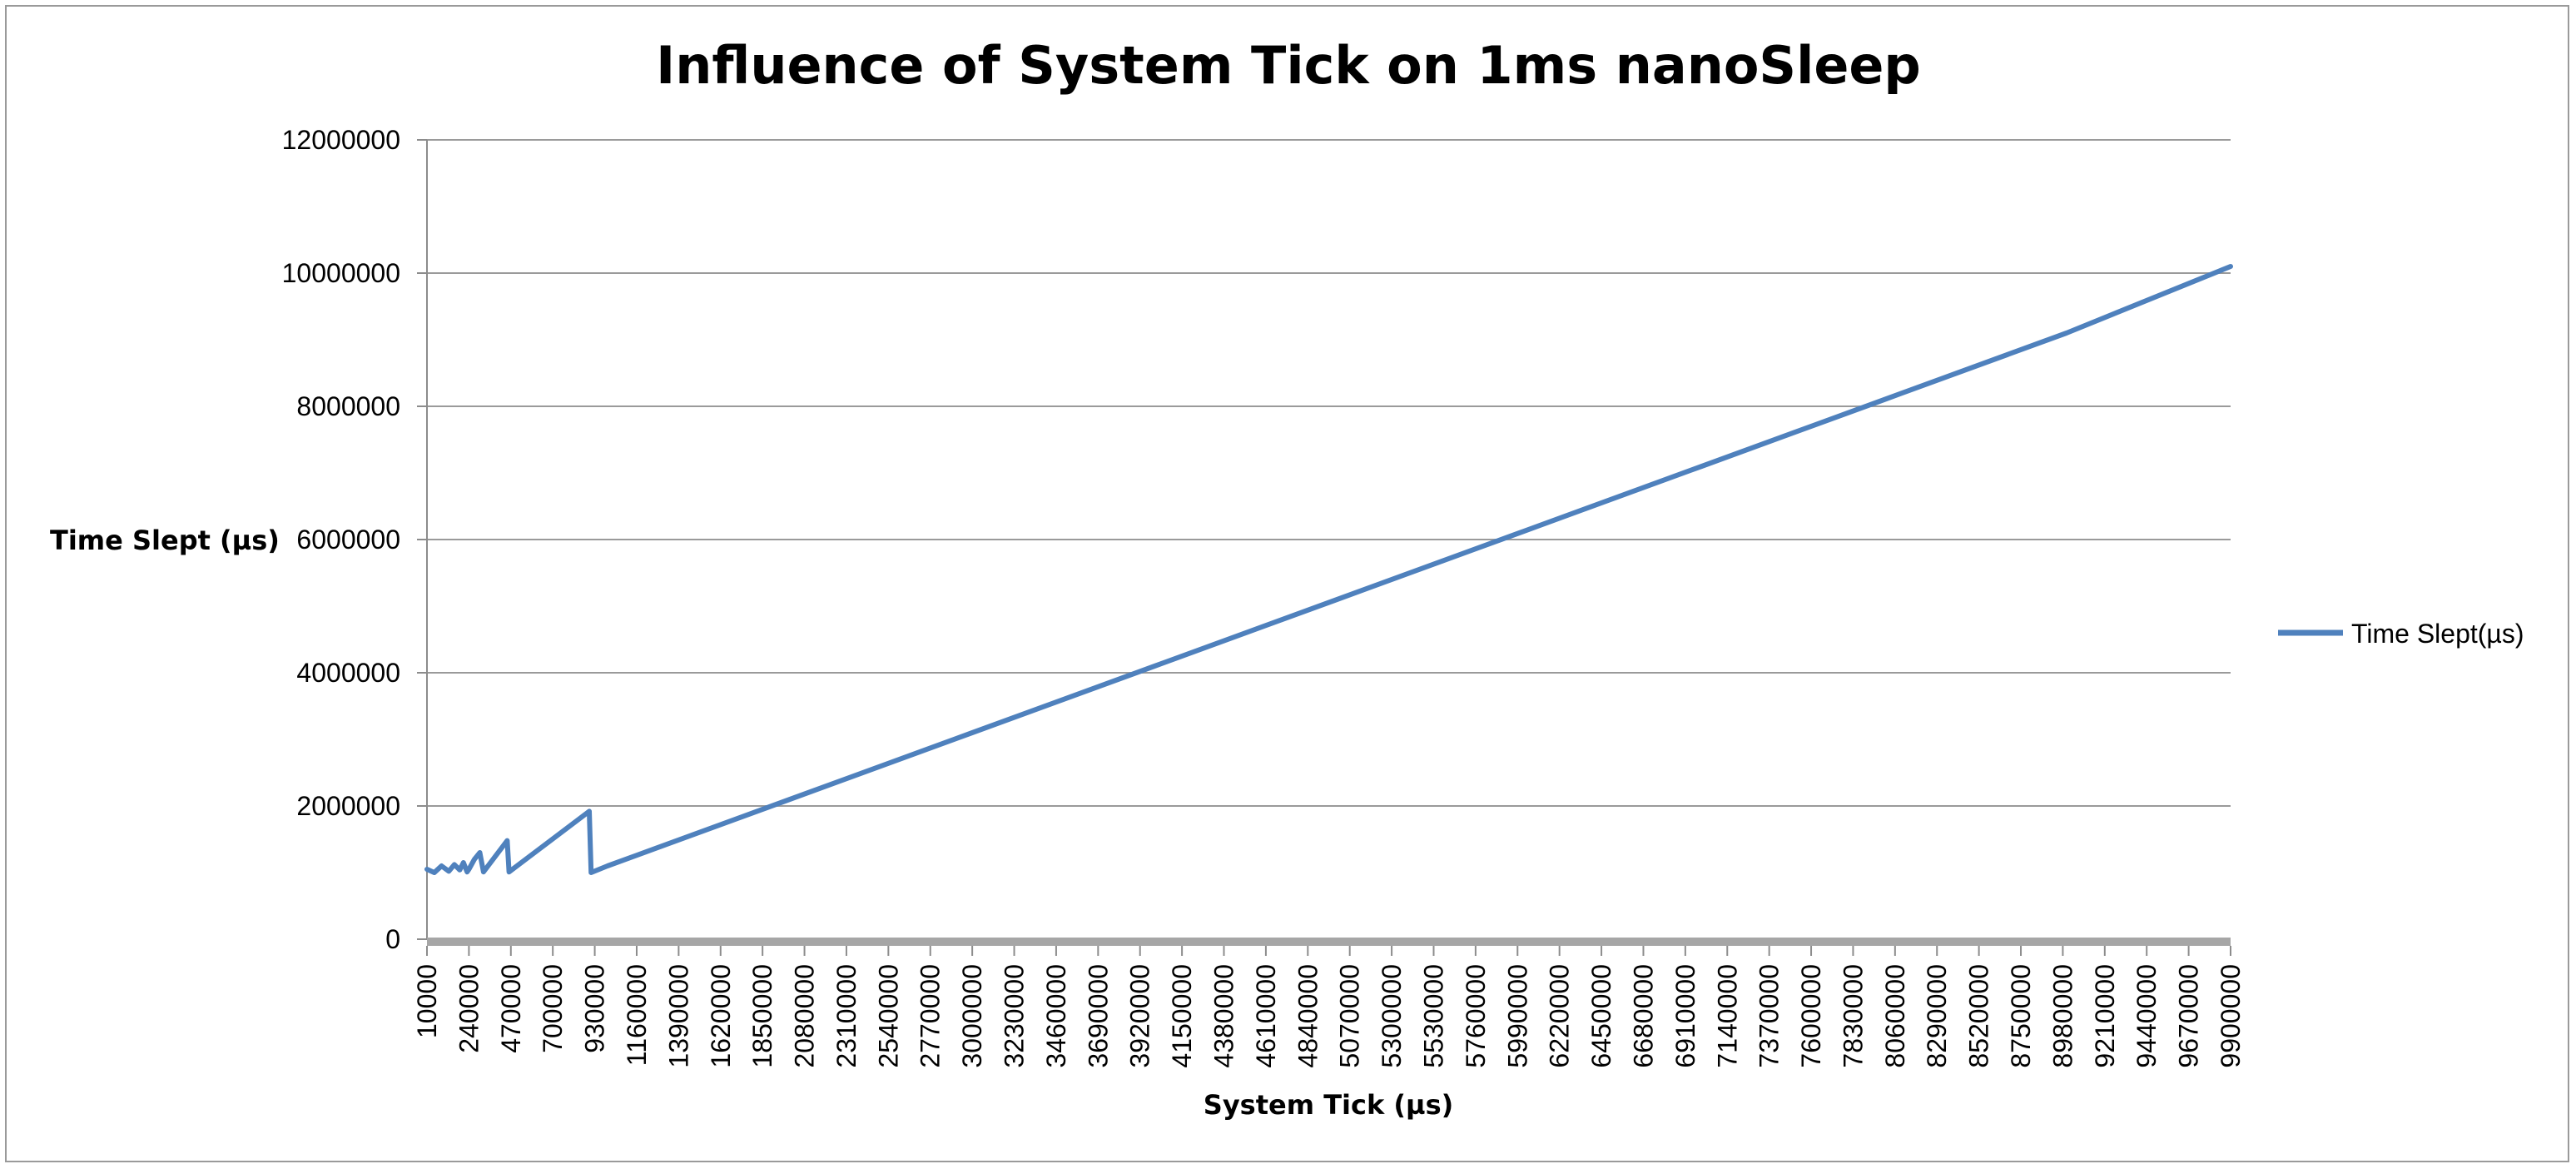  What do you see at coordinates (888, 1016) in the screenshot?
I see `x-tick-label: 2540000` at bounding box center [888, 1016].